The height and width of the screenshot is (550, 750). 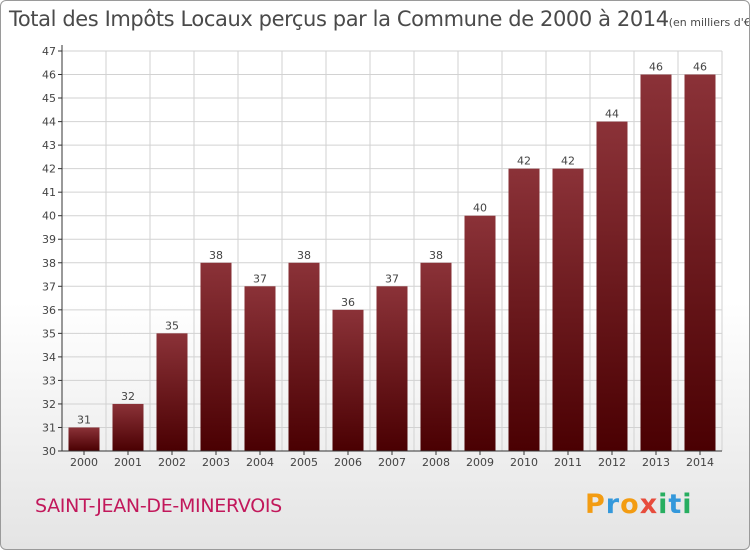 What do you see at coordinates (595, 504) in the screenshot?
I see `logo-letter: P` at bounding box center [595, 504].